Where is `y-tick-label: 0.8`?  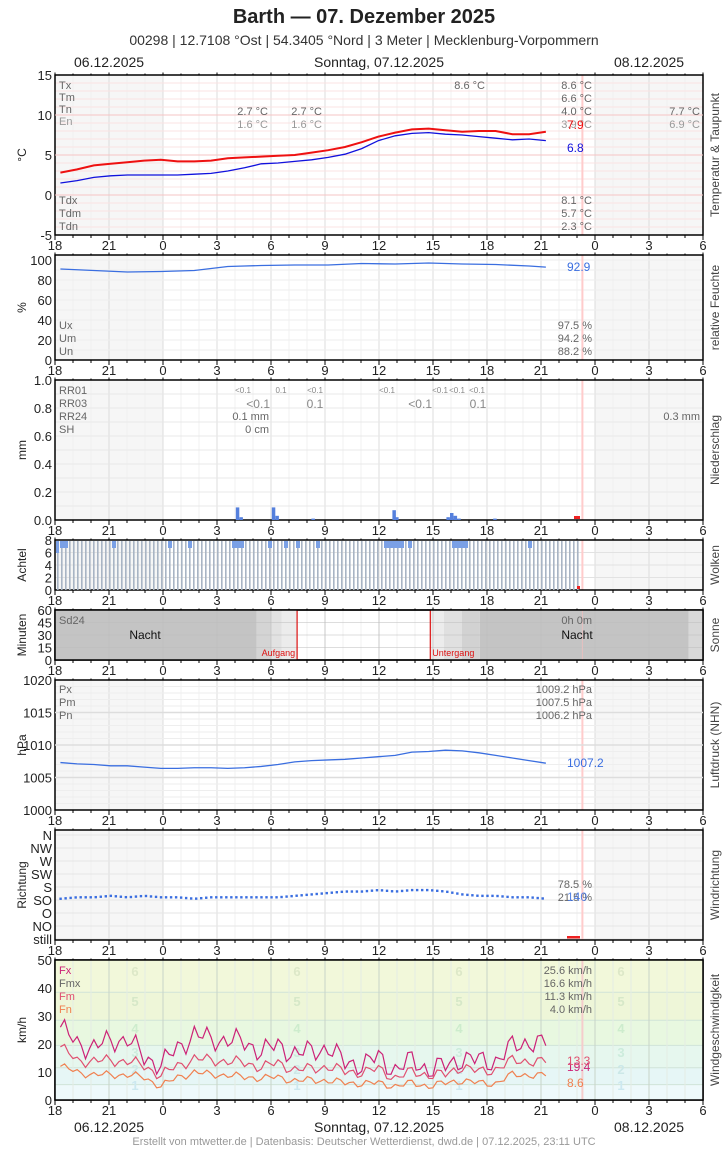
y-tick-label: 0.8 is located at coordinates (43, 408).